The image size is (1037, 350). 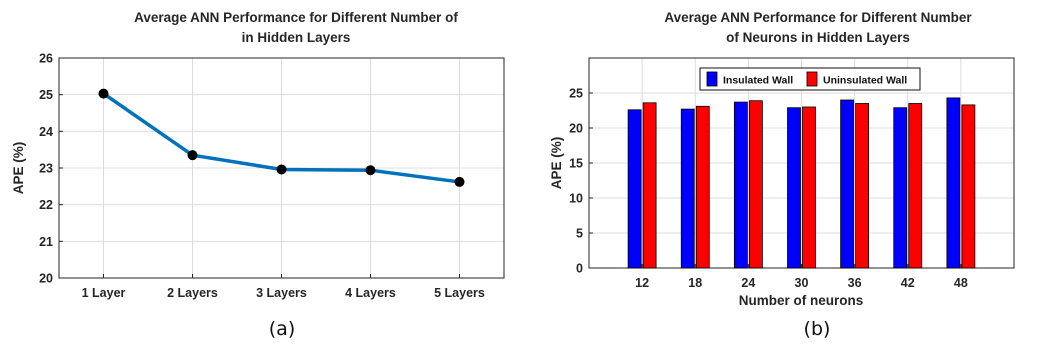 I want to click on chart-a-point-2-layers, so click(x=192, y=155).